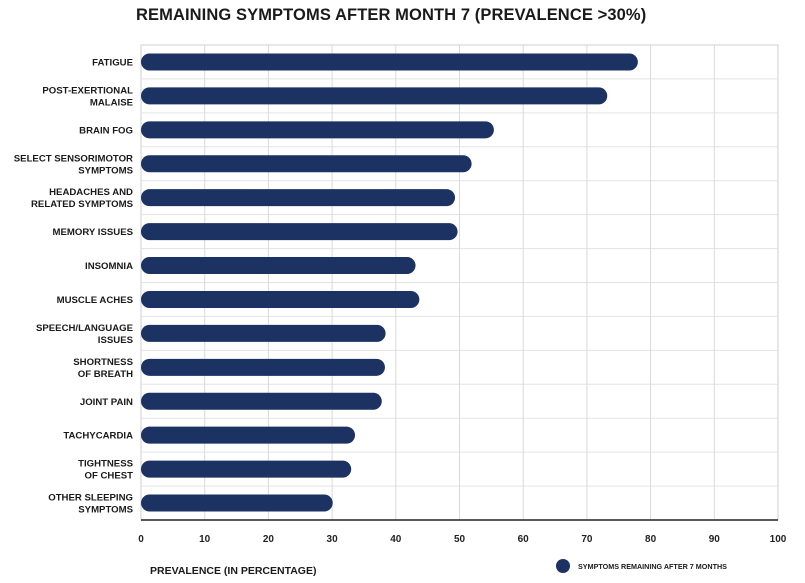  What do you see at coordinates (106, 402) in the screenshot?
I see `category-label: JOINT PAIN` at bounding box center [106, 402].